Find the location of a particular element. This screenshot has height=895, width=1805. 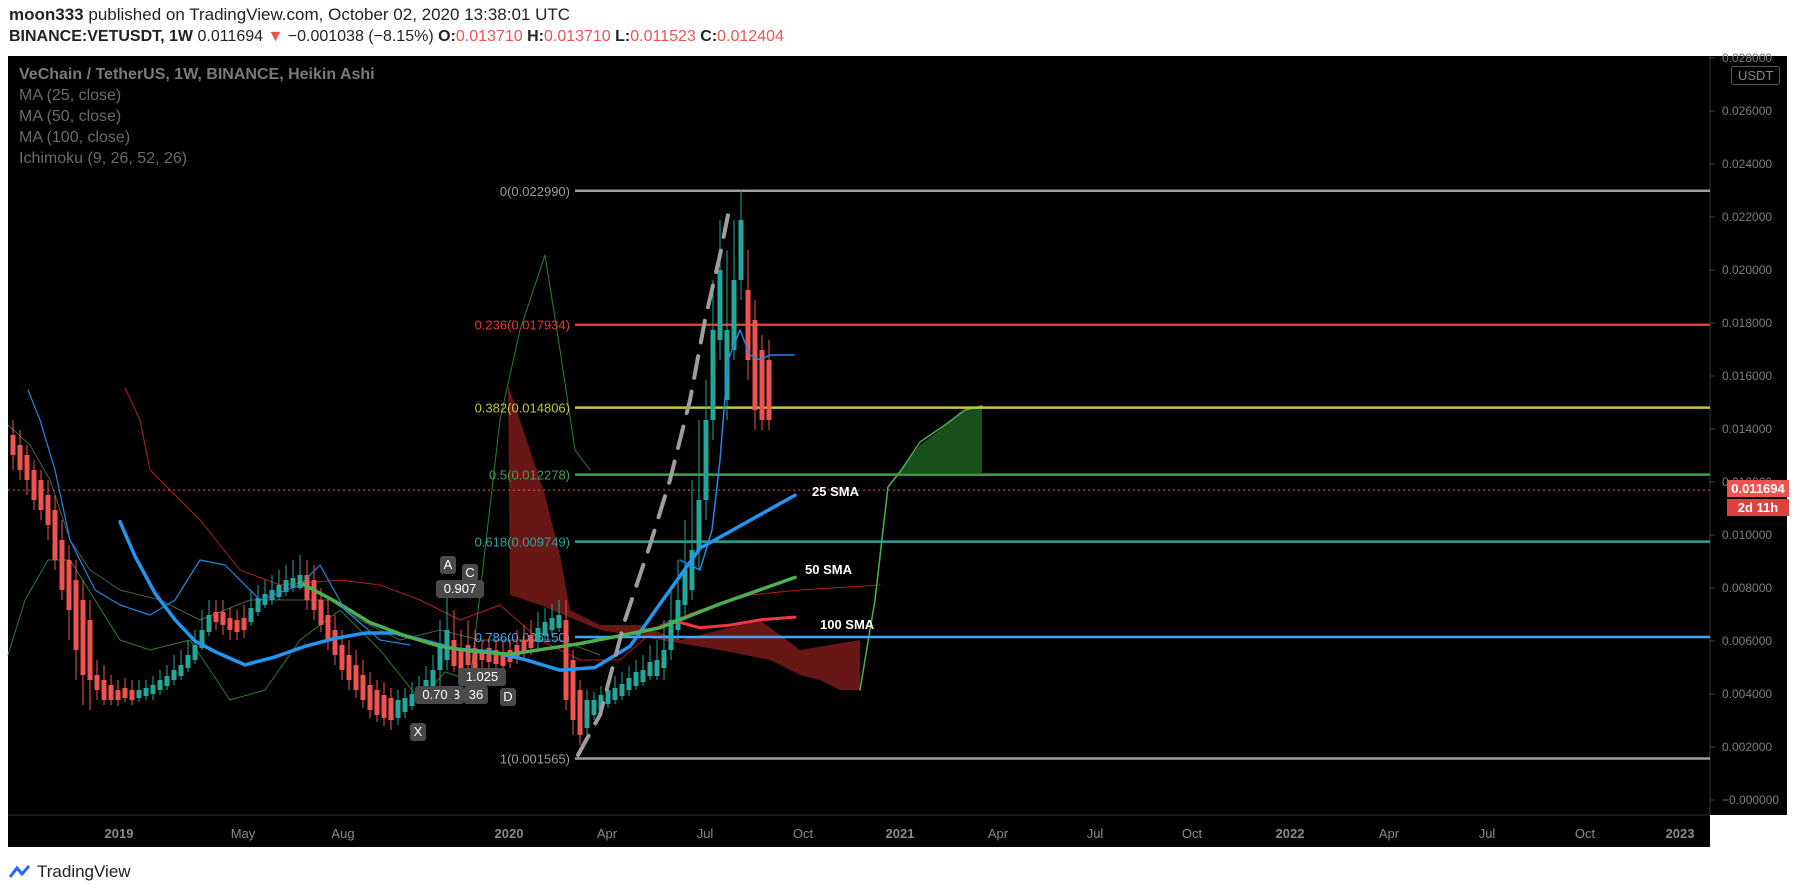

legend-ma50: MA (50, close) is located at coordinates (70, 116).